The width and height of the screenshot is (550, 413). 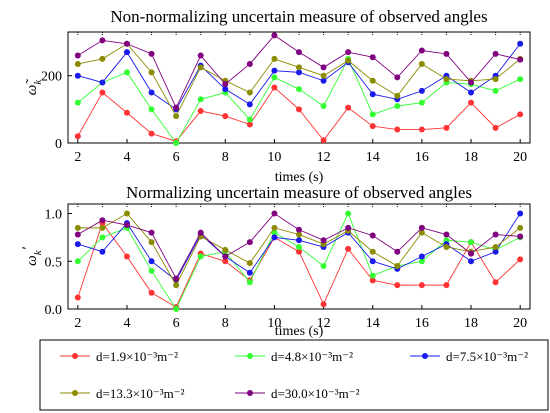 What do you see at coordinates (28, 248) in the screenshot?
I see `y-axis-label-superscript: ′` at bounding box center [28, 248].